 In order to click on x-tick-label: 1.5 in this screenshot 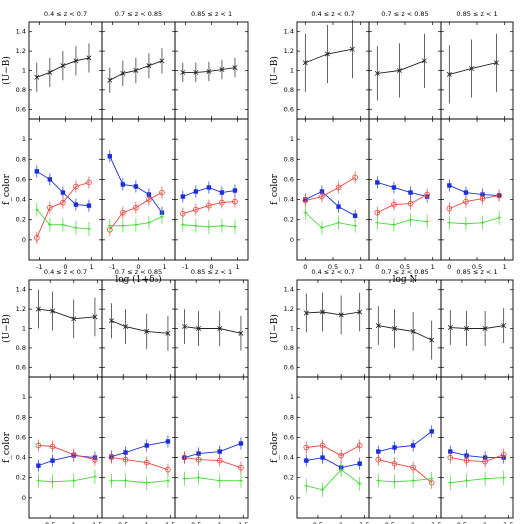, I will do `click(508, 522)`.